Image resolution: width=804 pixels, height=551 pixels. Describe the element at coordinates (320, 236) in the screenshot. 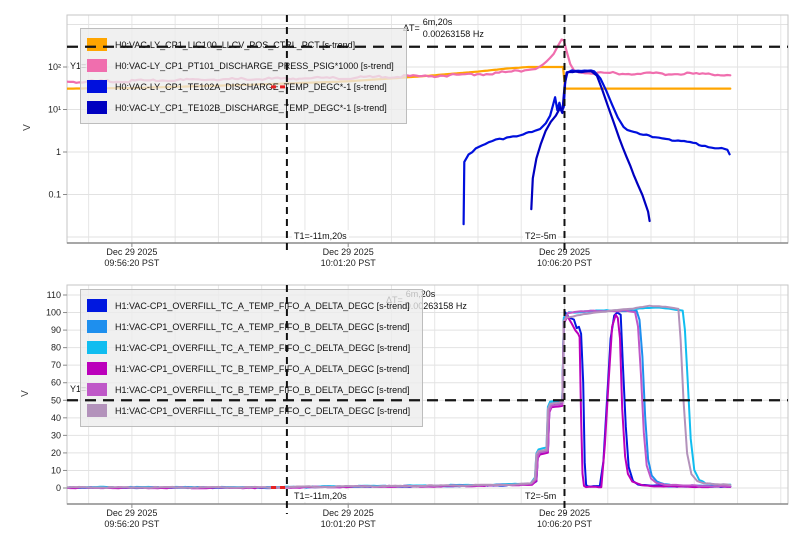

I see `top-cursor-t1-label: T1=-11m,20s` at that location.